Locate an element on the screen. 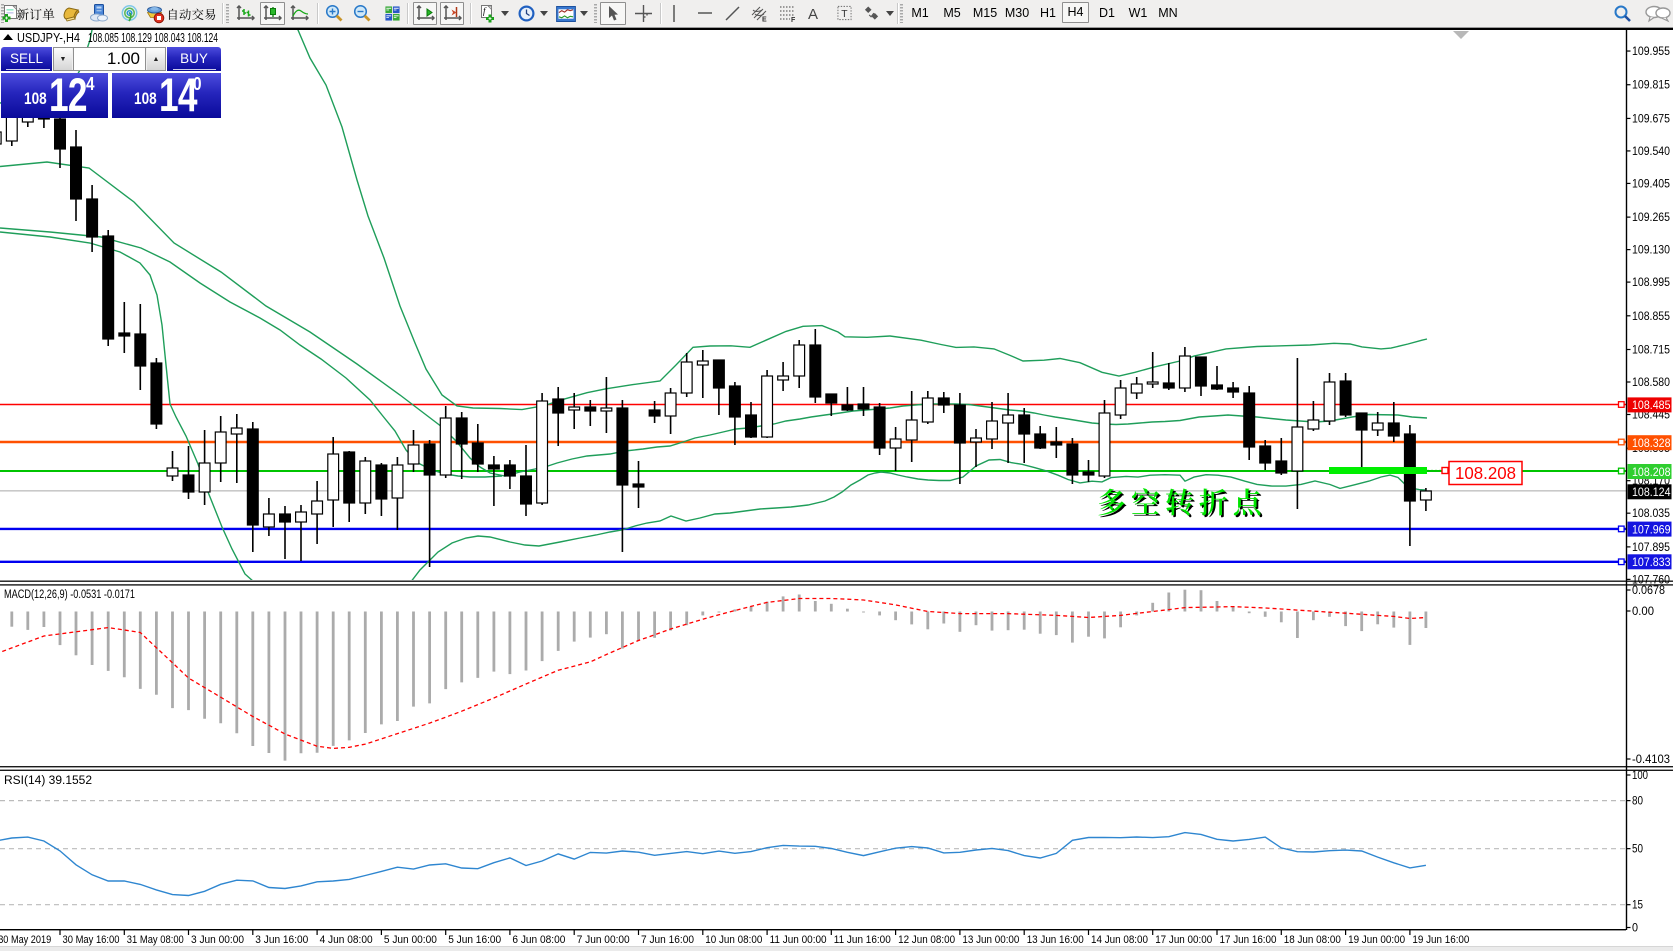  svg-text: 108.995 is located at coordinates (1651, 283).